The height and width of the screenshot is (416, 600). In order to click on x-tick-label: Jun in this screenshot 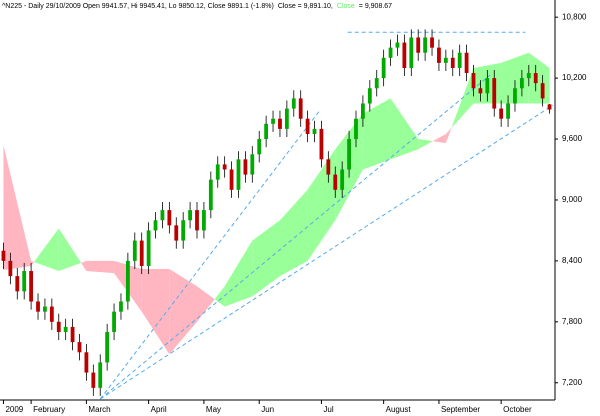, I will do `click(267, 409)`.